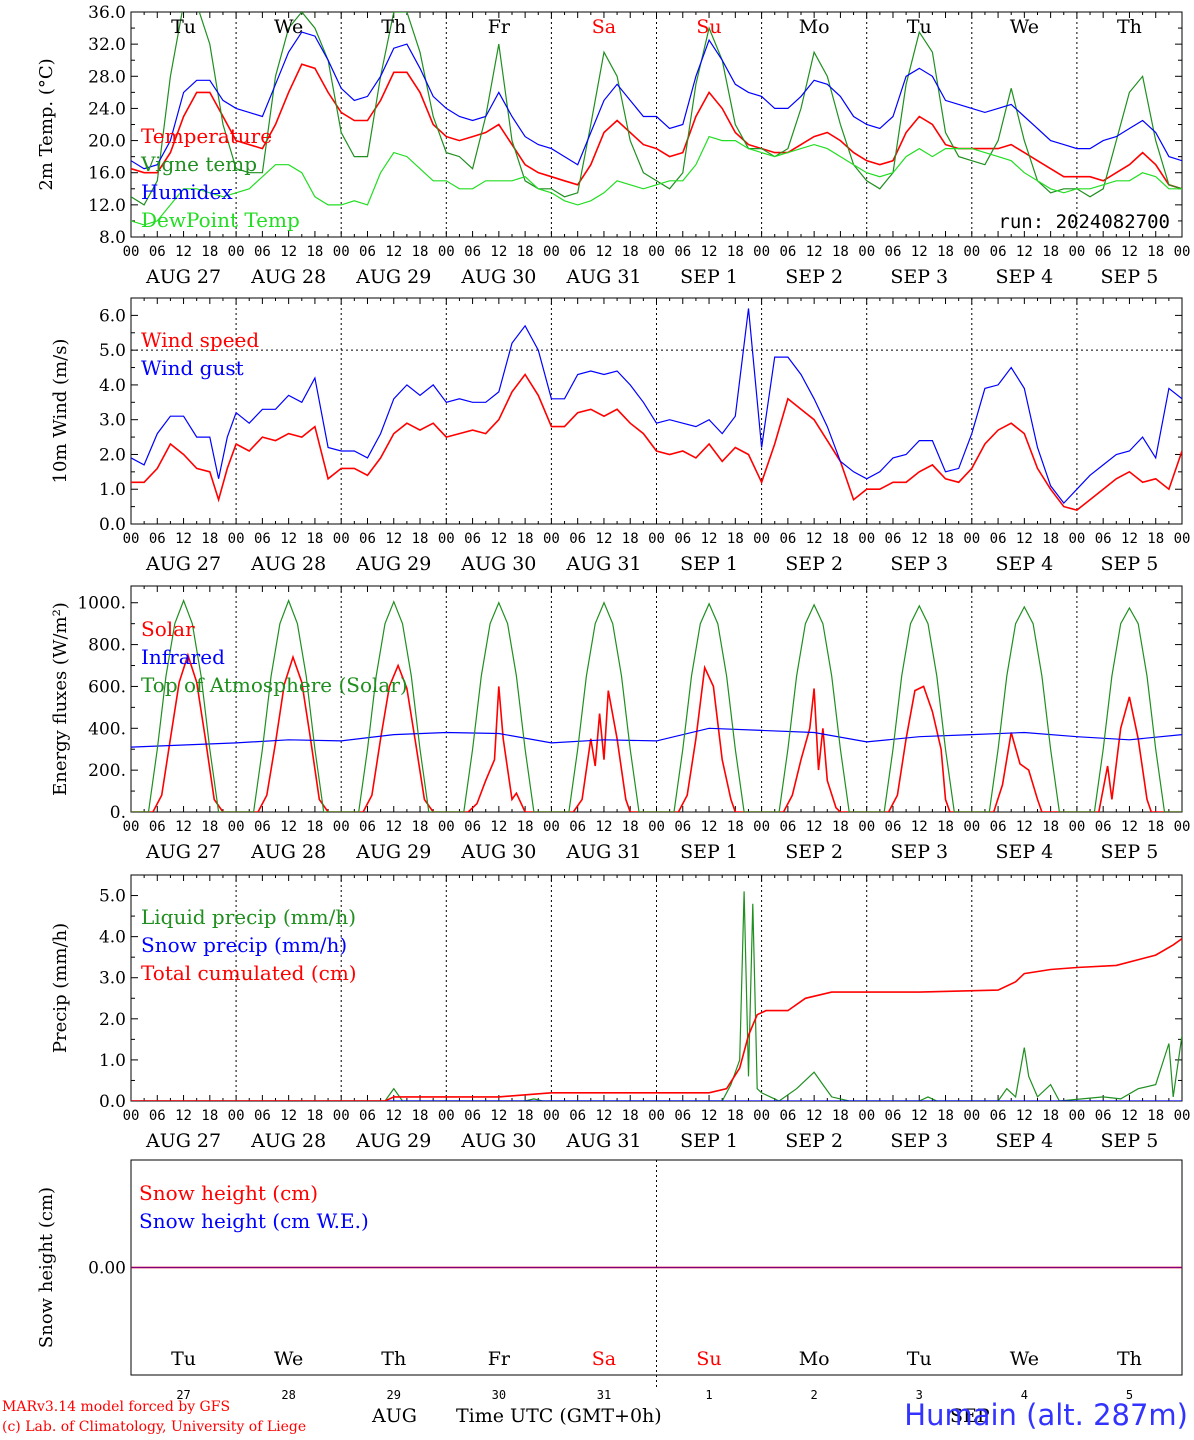  What do you see at coordinates (118, 813) in the screenshot?
I see `y-tick-label: 0.` at bounding box center [118, 813].